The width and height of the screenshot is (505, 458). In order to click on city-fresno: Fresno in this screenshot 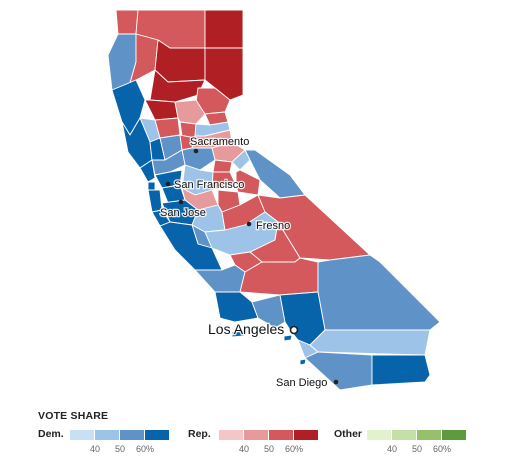, I will do `click(269, 226)`.